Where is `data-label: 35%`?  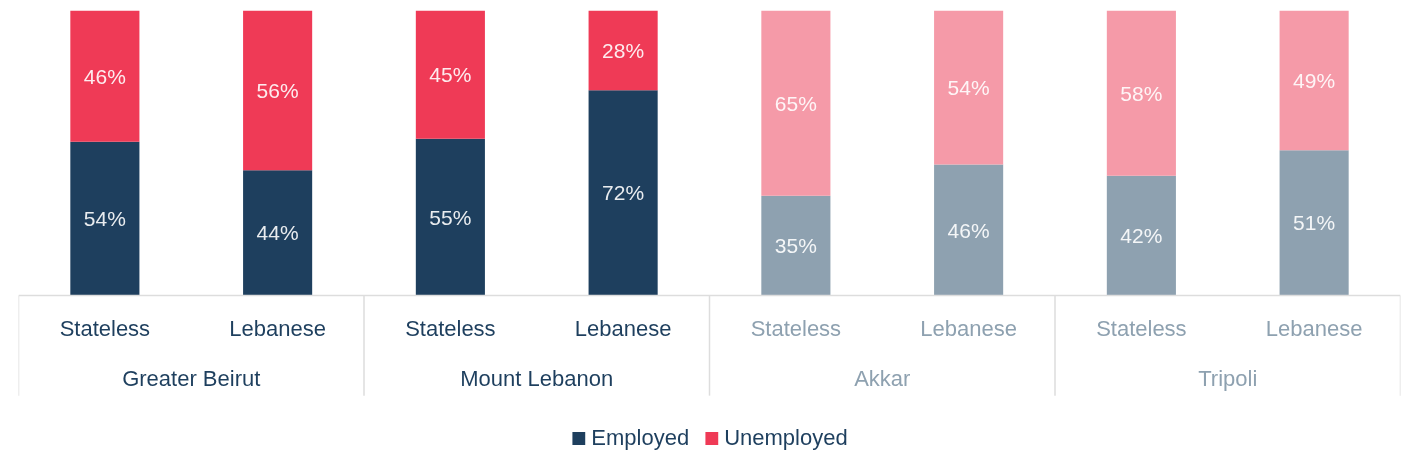
data-label: 35% is located at coordinates (795, 246).